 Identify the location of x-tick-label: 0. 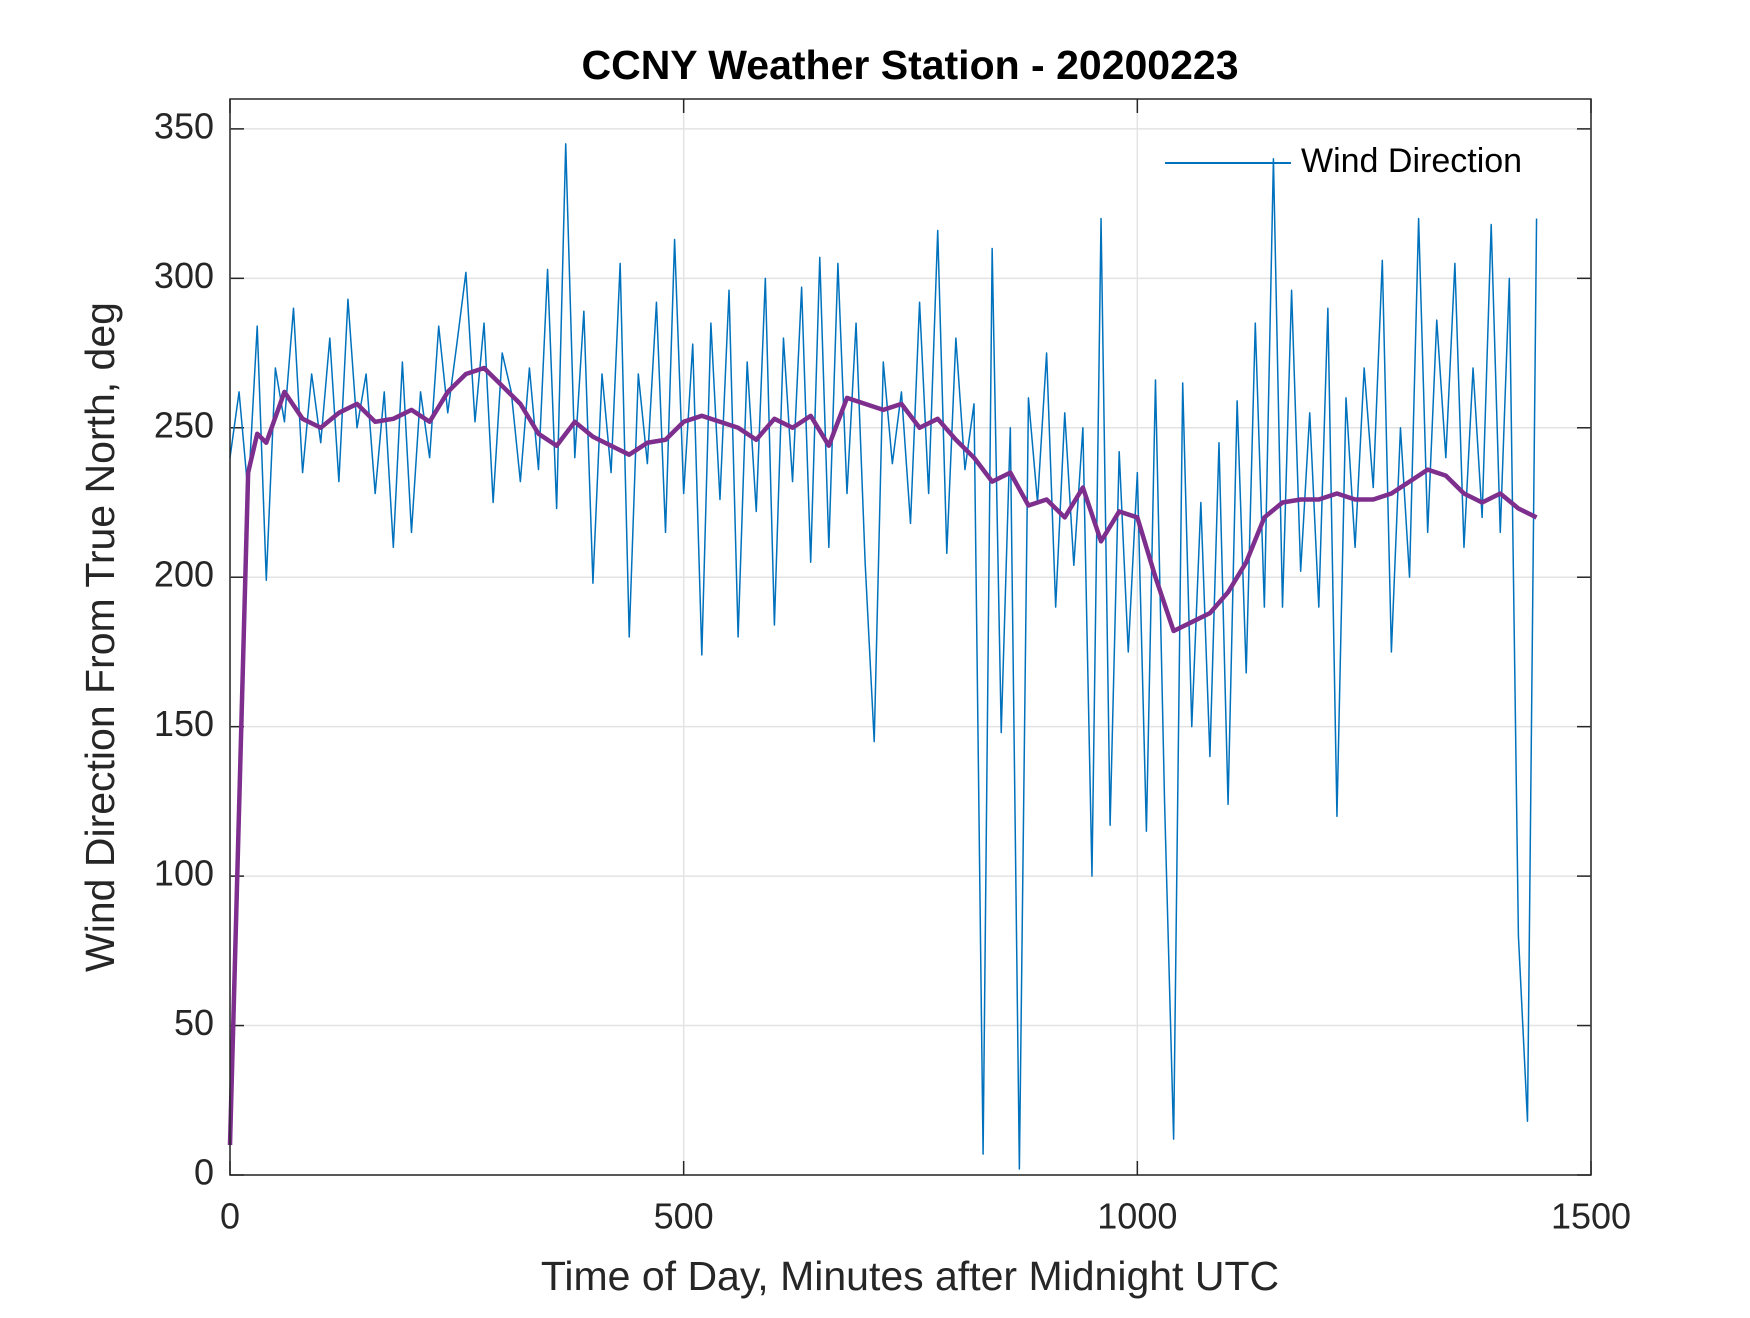
(230, 1216).